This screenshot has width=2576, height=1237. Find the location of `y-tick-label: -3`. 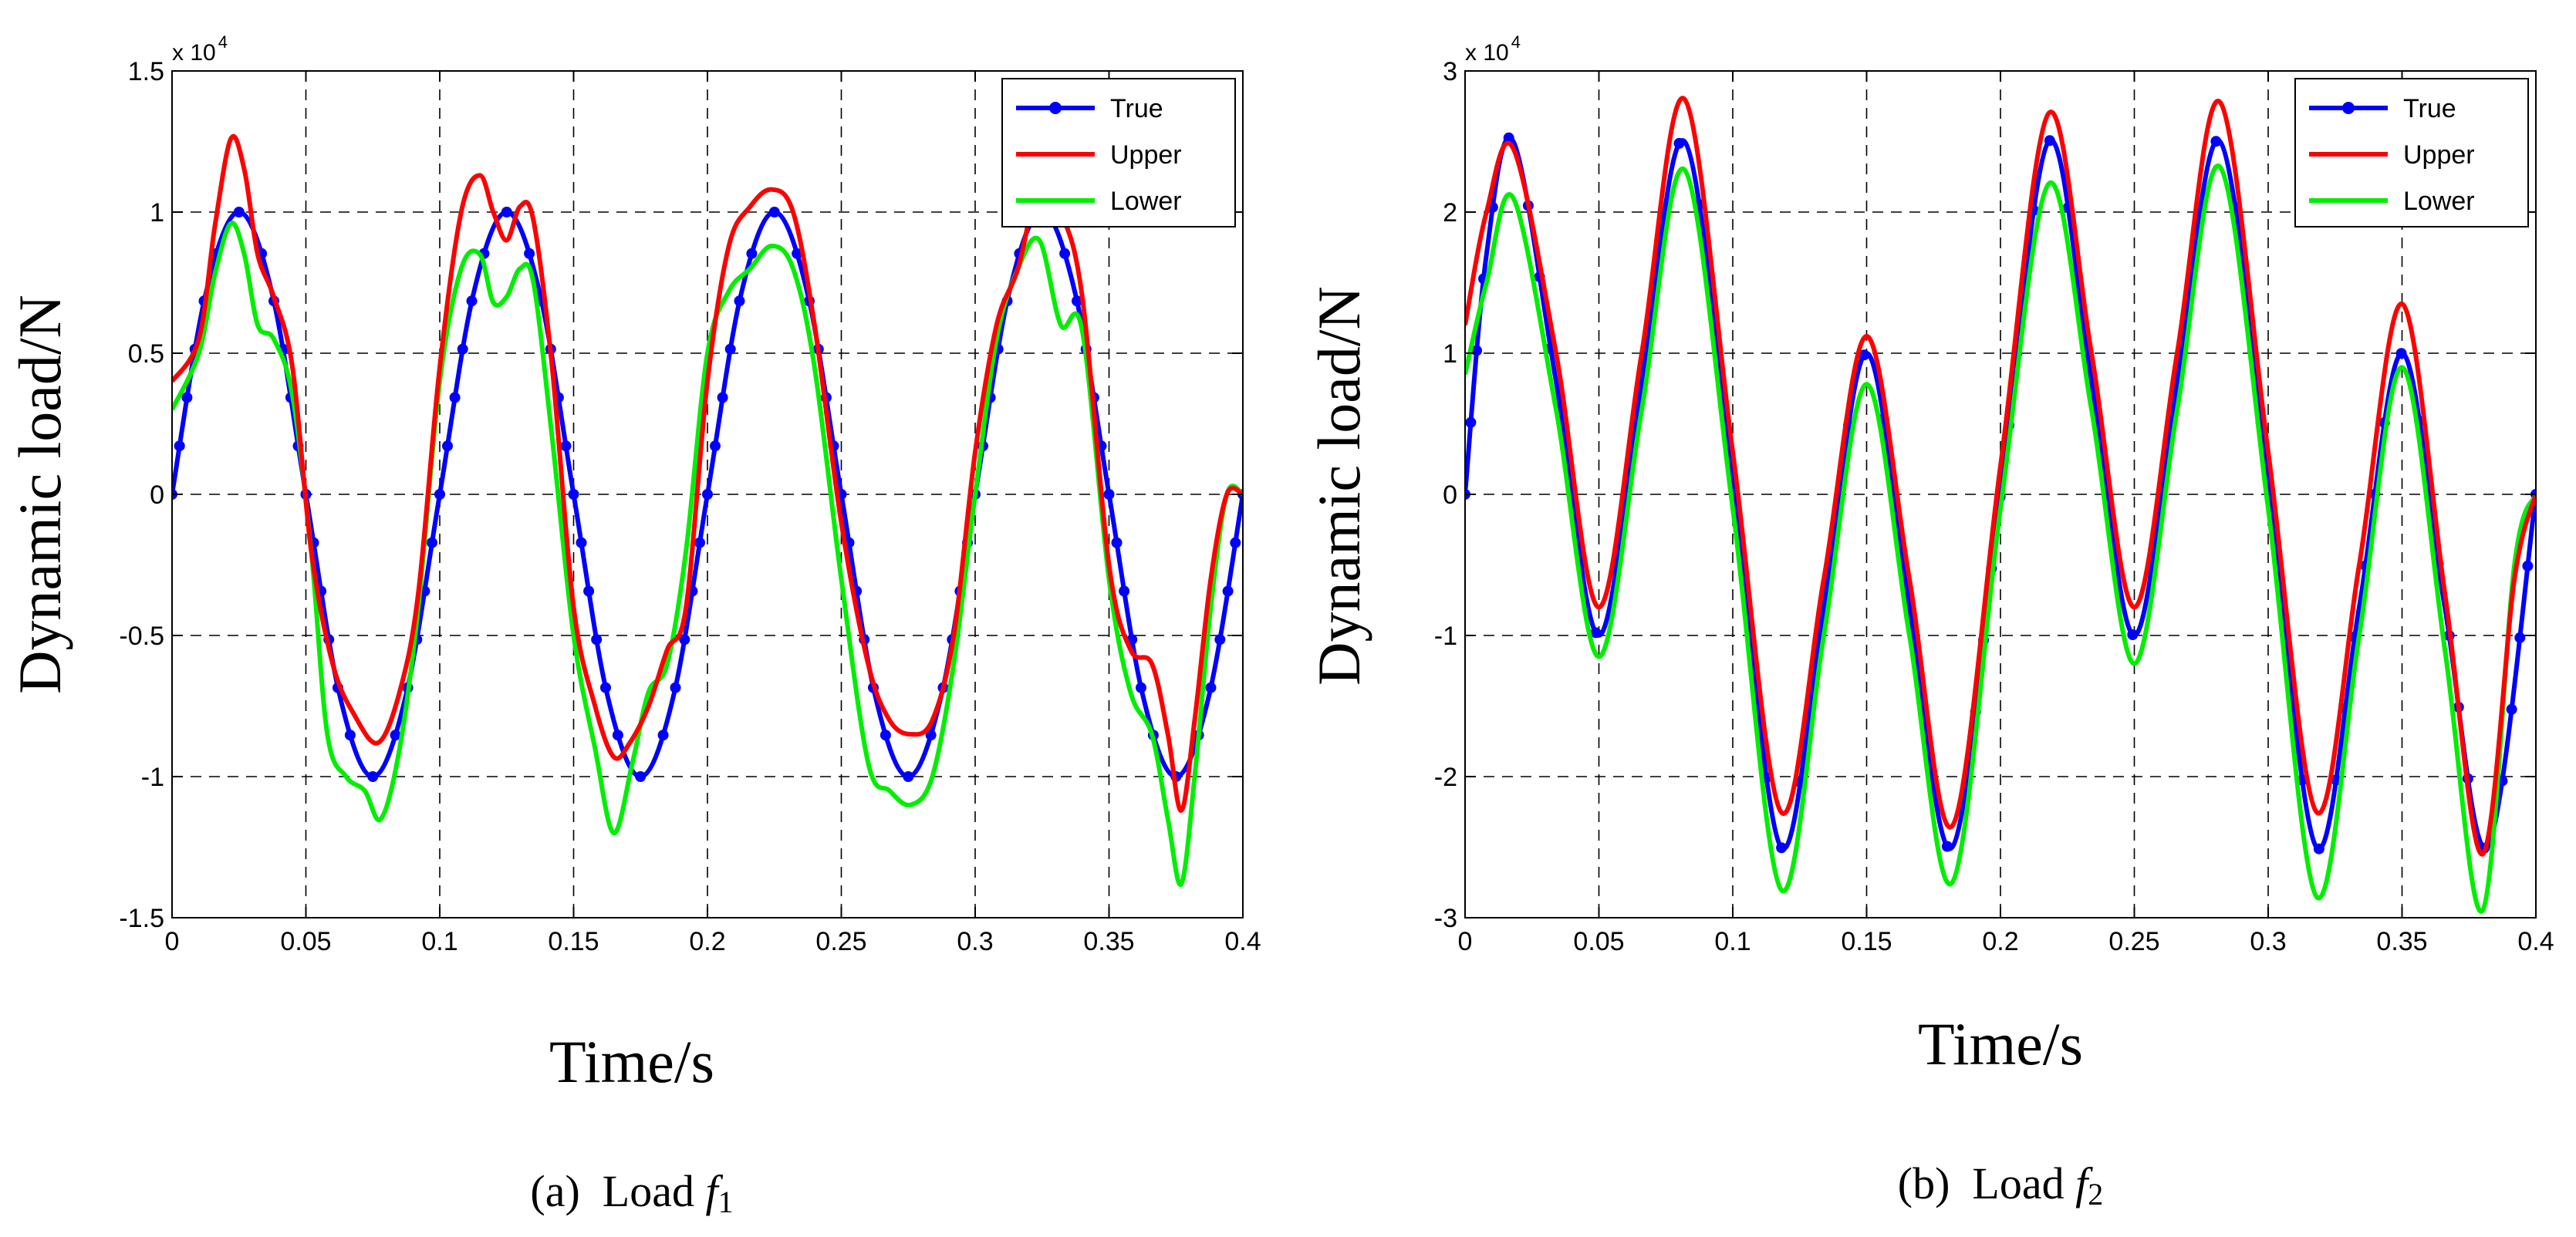

y-tick-label: -3 is located at coordinates (1445, 918).